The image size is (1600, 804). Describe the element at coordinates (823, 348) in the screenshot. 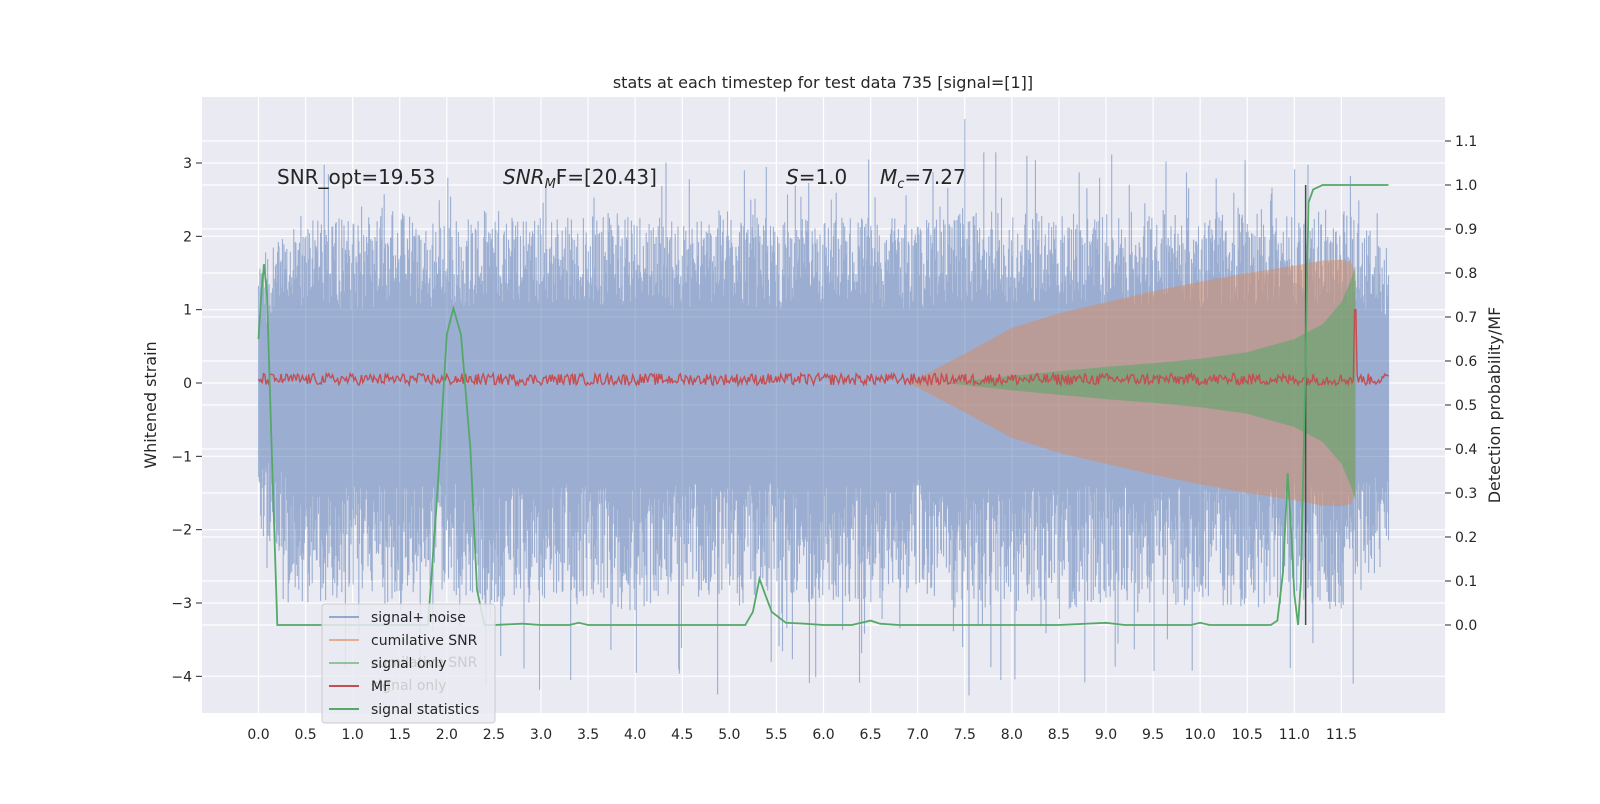

I see `series-mf` at that location.